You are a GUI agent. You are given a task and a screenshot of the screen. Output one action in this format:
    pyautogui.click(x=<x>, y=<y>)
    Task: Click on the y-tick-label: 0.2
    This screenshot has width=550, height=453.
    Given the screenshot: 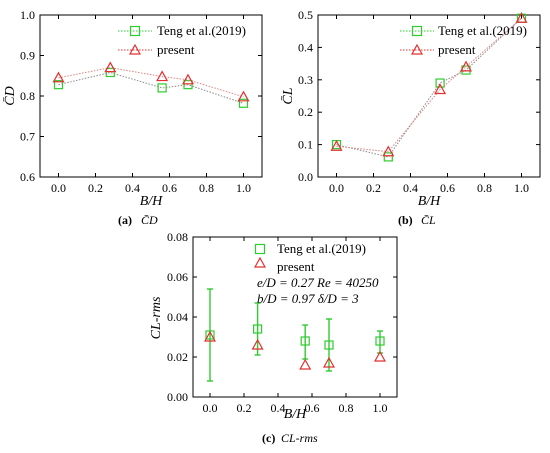 What is the action you would take?
    pyautogui.click(x=305, y=112)
    